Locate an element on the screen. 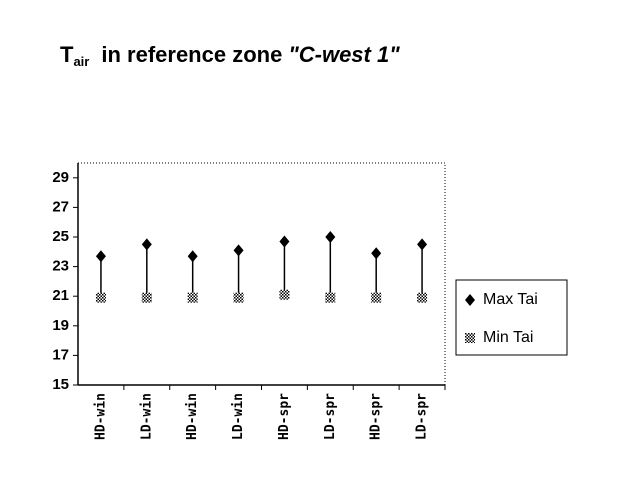 This screenshot has width=630, height=496. y-tick-label: 25 is located at coordinates (60, 236).